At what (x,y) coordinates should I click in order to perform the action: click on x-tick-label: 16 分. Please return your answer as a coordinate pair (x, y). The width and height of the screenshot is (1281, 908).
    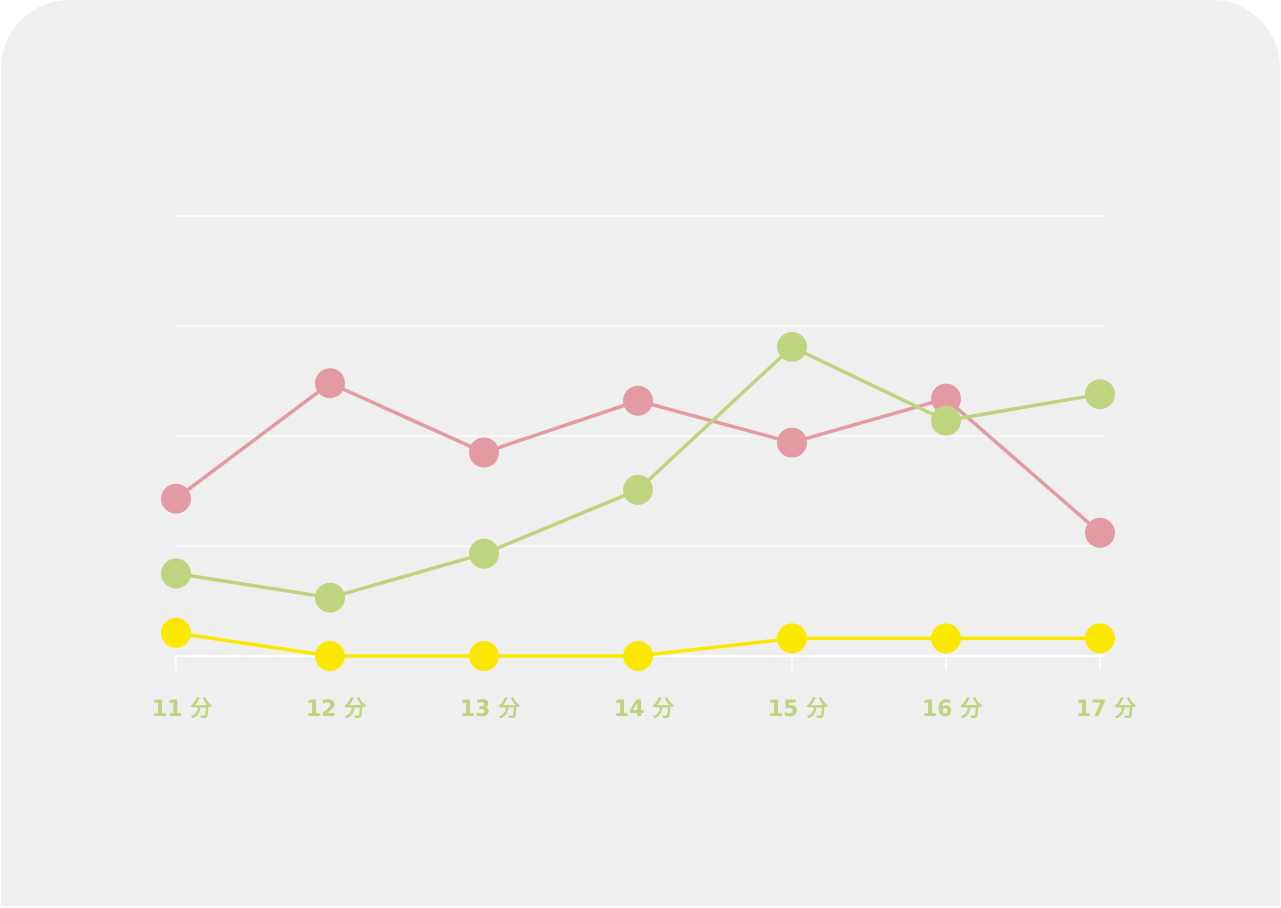
    Looking at the image, I should click on (952, 709).